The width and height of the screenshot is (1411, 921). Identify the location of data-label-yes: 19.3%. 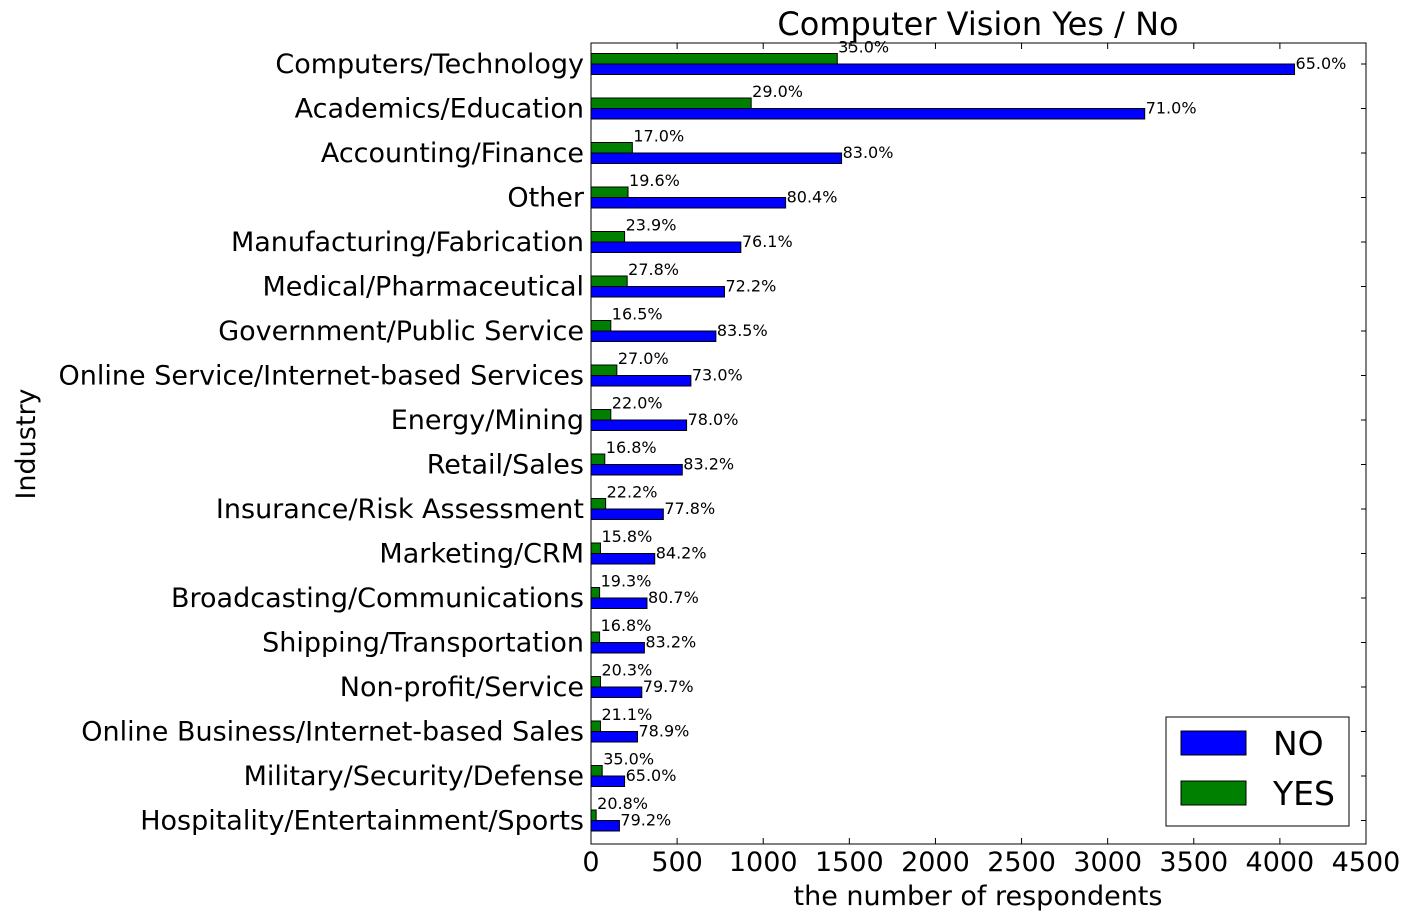
(626, 581).